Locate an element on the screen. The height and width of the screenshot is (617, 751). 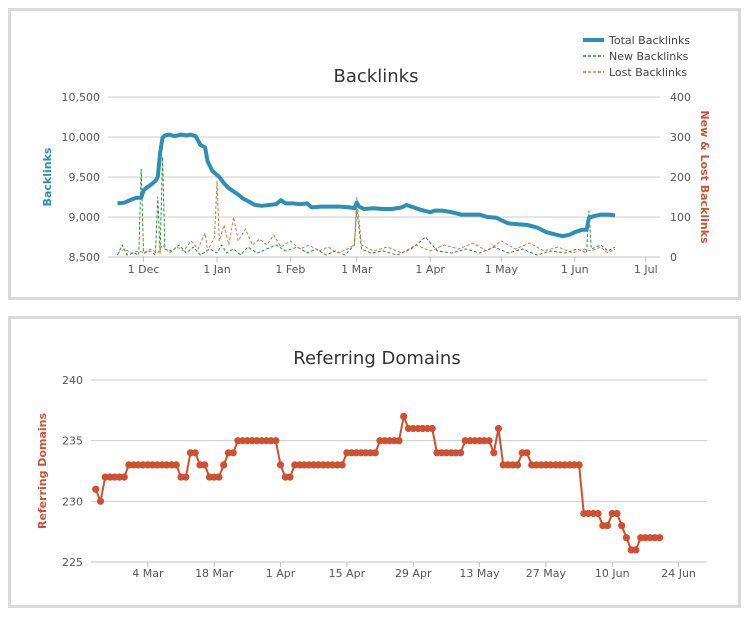
y-left-tick-label: 10,000 is located at coordinates (81, 137).